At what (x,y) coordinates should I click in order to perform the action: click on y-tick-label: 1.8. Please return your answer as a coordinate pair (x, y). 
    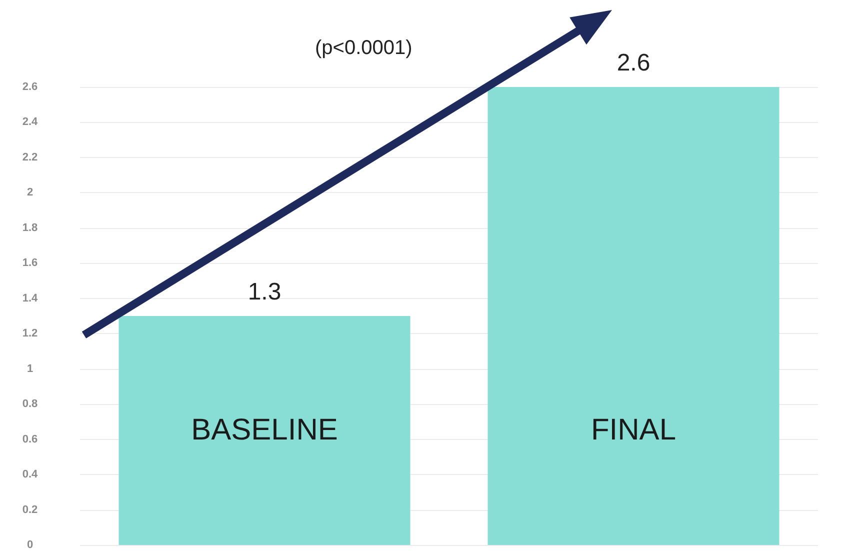
    Looking at the image, I should click on (30, 228).